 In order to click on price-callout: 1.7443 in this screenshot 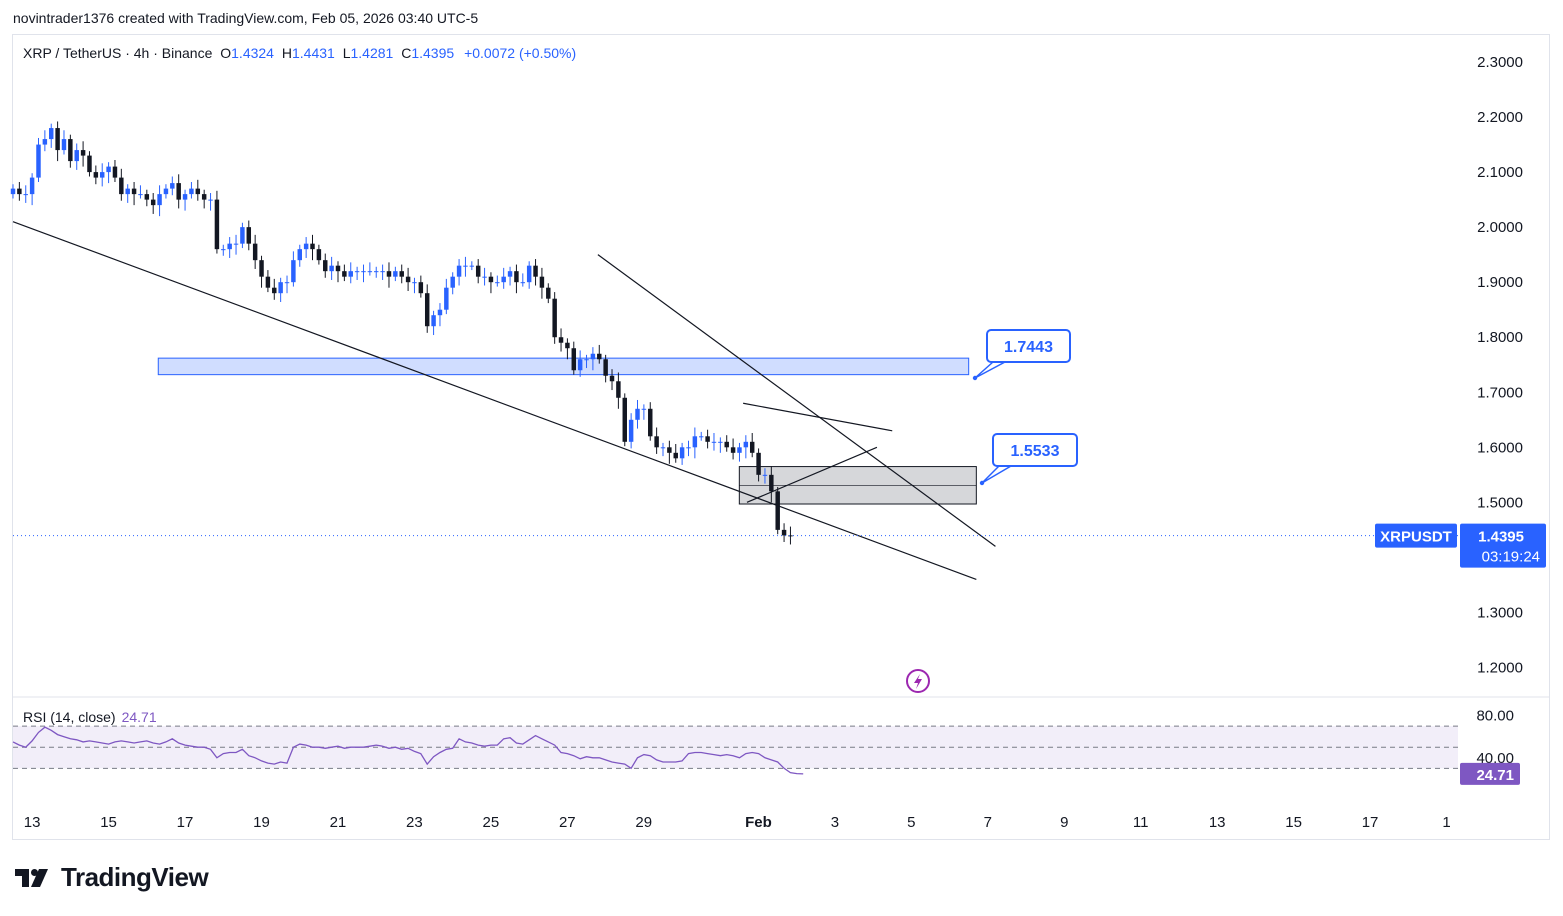, I will do `click(1021, 355)`.